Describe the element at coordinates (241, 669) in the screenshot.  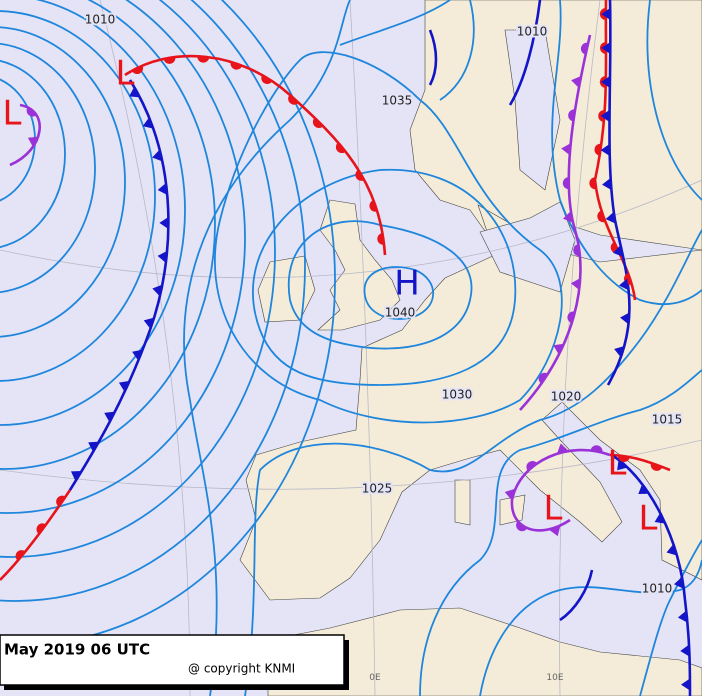
I see `copyright: @ copyright KNMI` at that location.